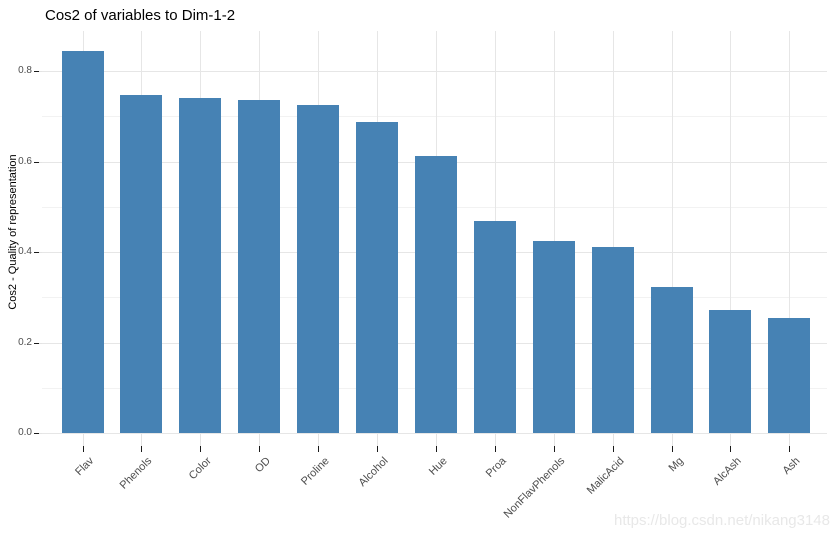  Describe the element at coordinates (13, 232) in the screenshot. I see `y-axis-title: Cos2 - Quality of representation` at that location.